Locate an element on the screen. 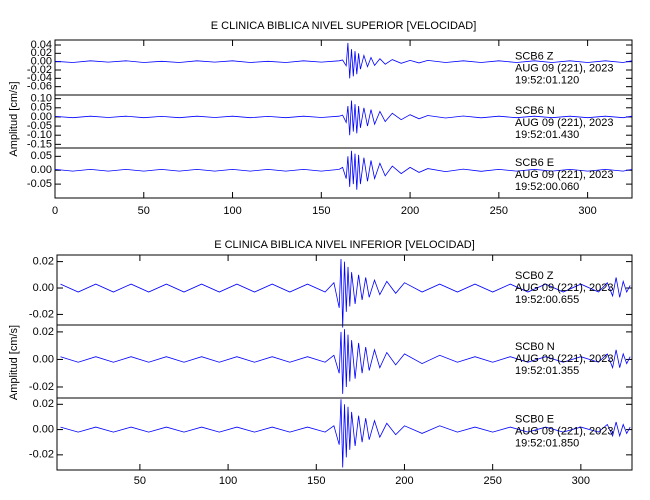  station-label: SCB0 E is located at coordinates (534, 420).